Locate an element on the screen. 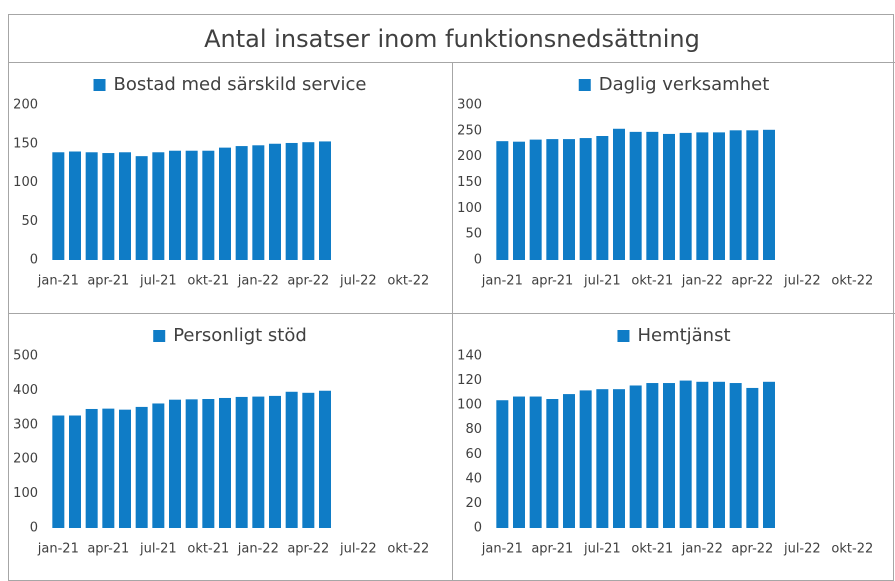  y-tick-label: 400 is located at coordinates (25, 390).